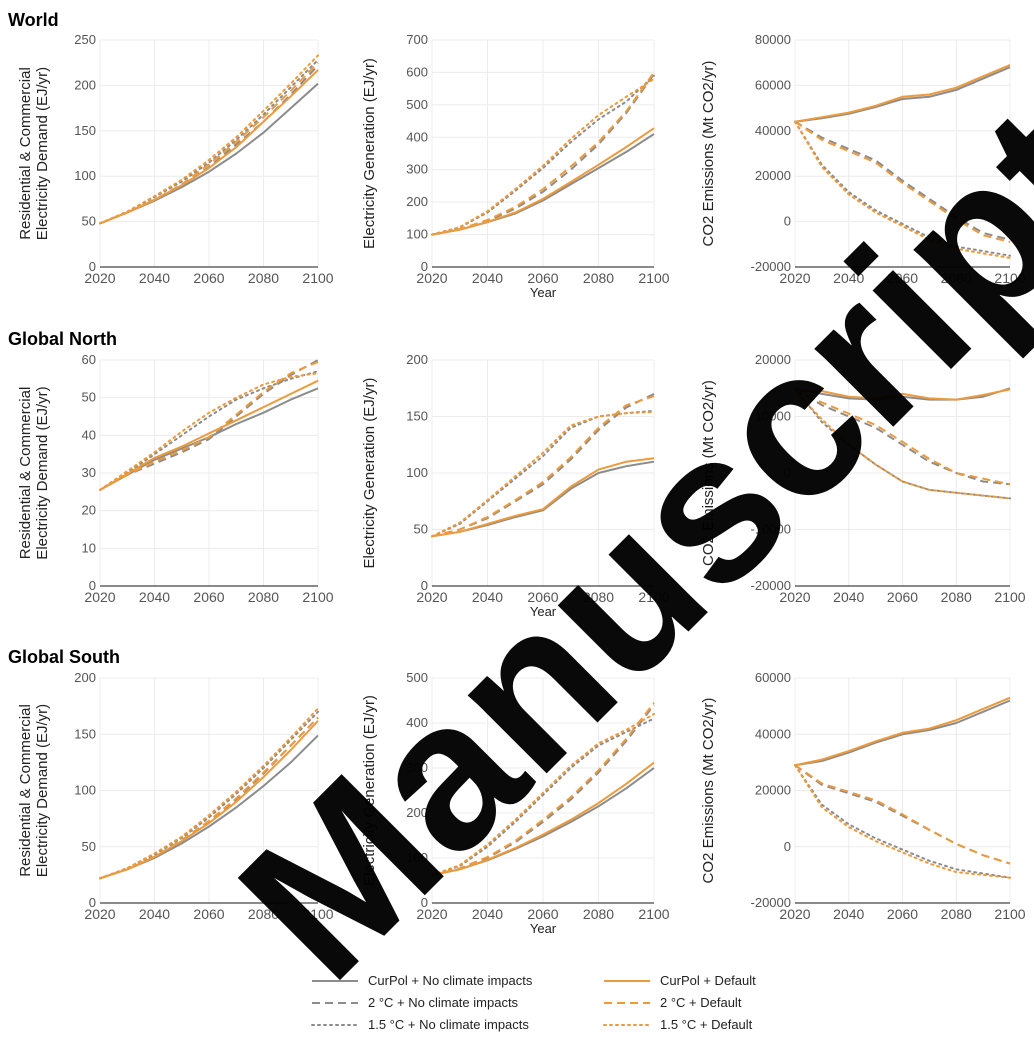  I want to click on legend-item: 1.5 °C + Default, so click(678, 1024).